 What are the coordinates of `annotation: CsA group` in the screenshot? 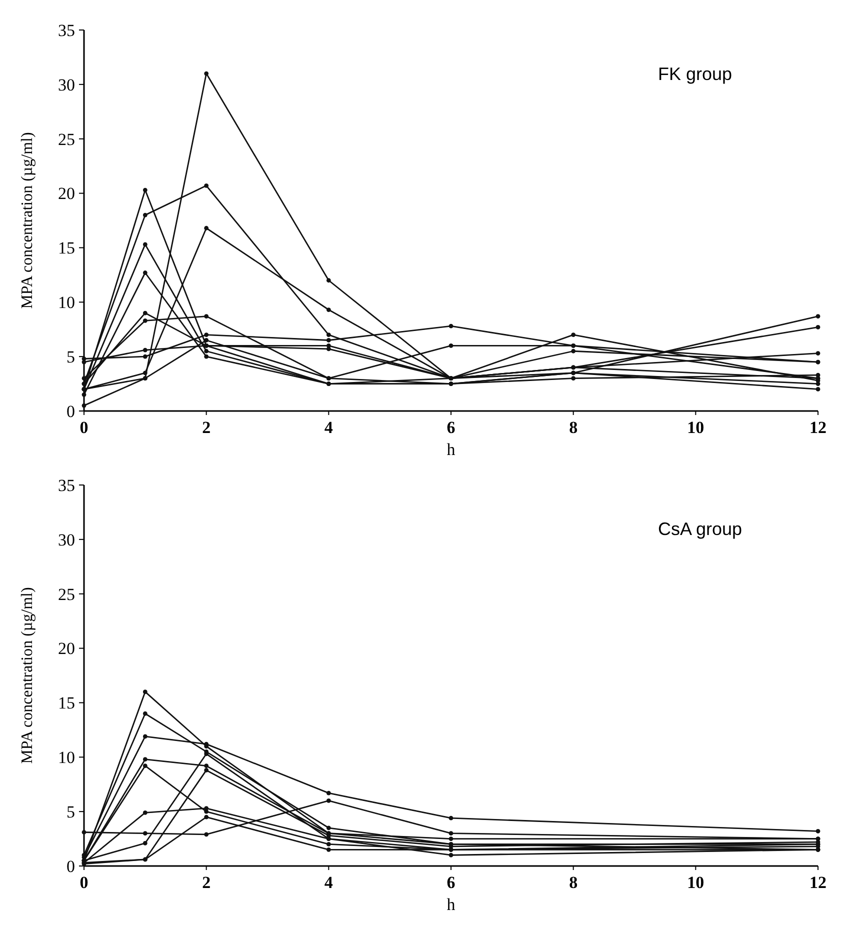 It's located at (700, 529).